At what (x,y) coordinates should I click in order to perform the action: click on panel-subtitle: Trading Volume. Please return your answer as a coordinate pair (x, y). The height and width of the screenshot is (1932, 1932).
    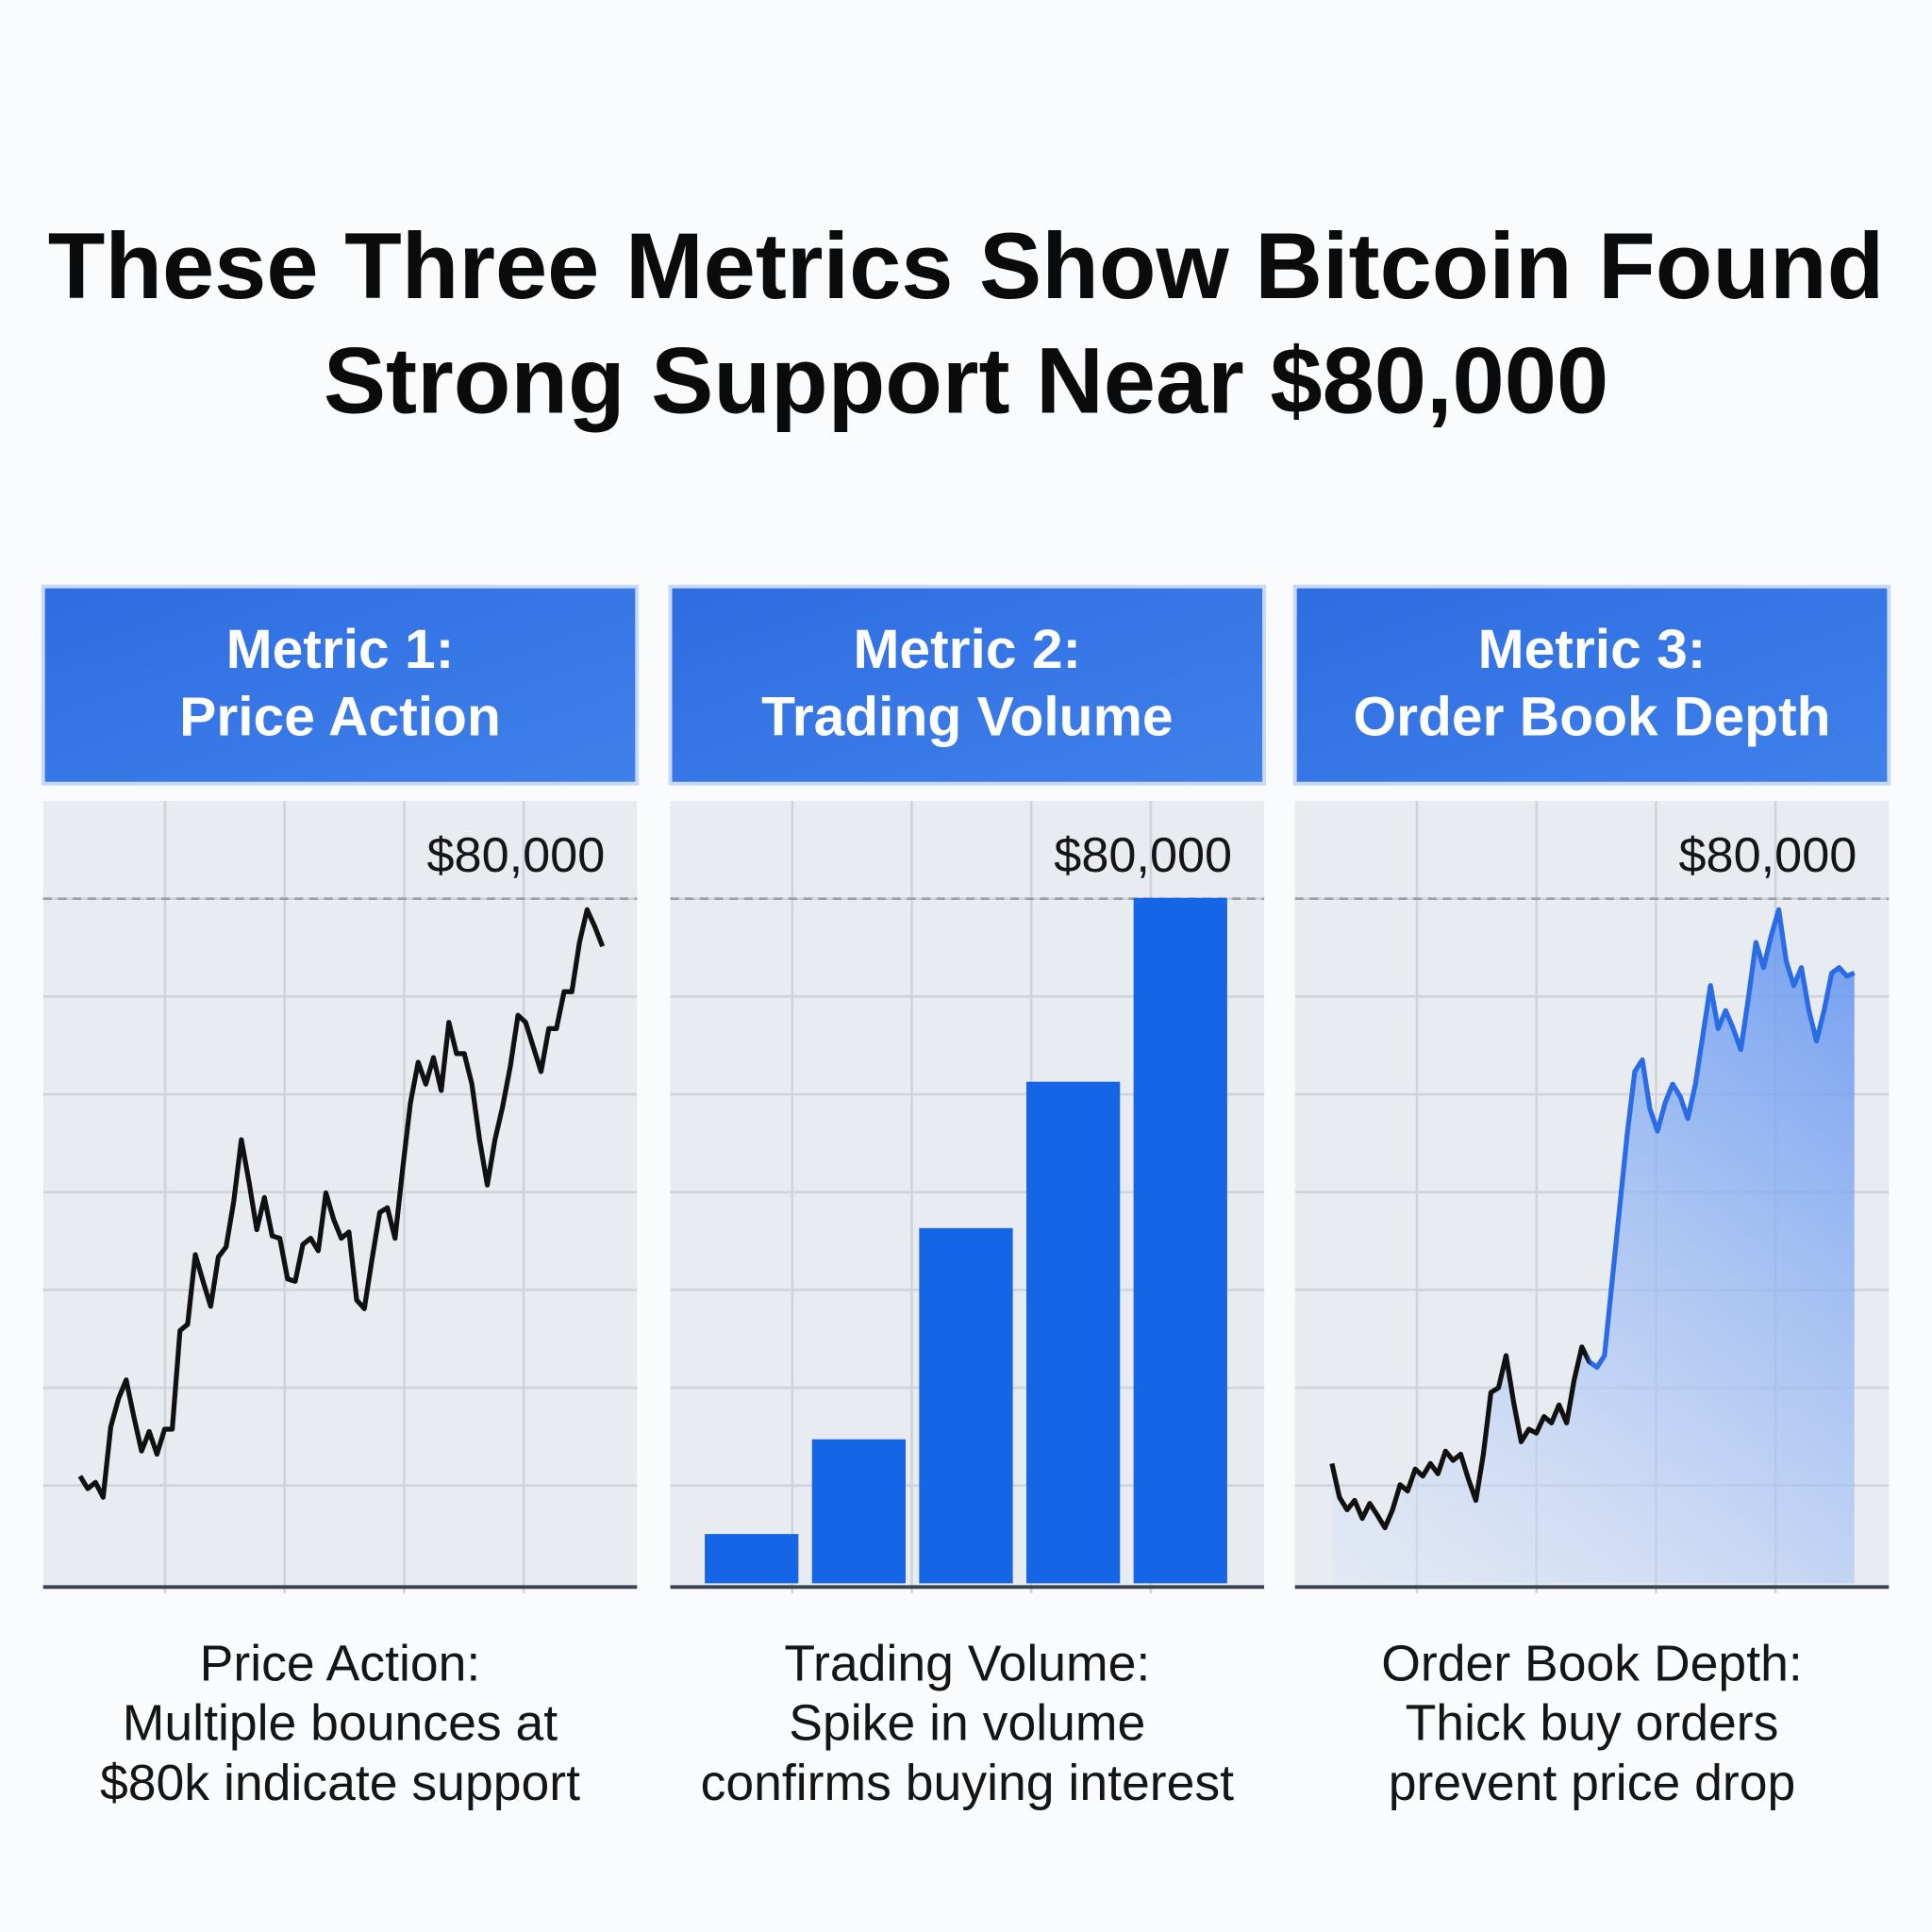
    Looking at the image, I should click on (967, 718).